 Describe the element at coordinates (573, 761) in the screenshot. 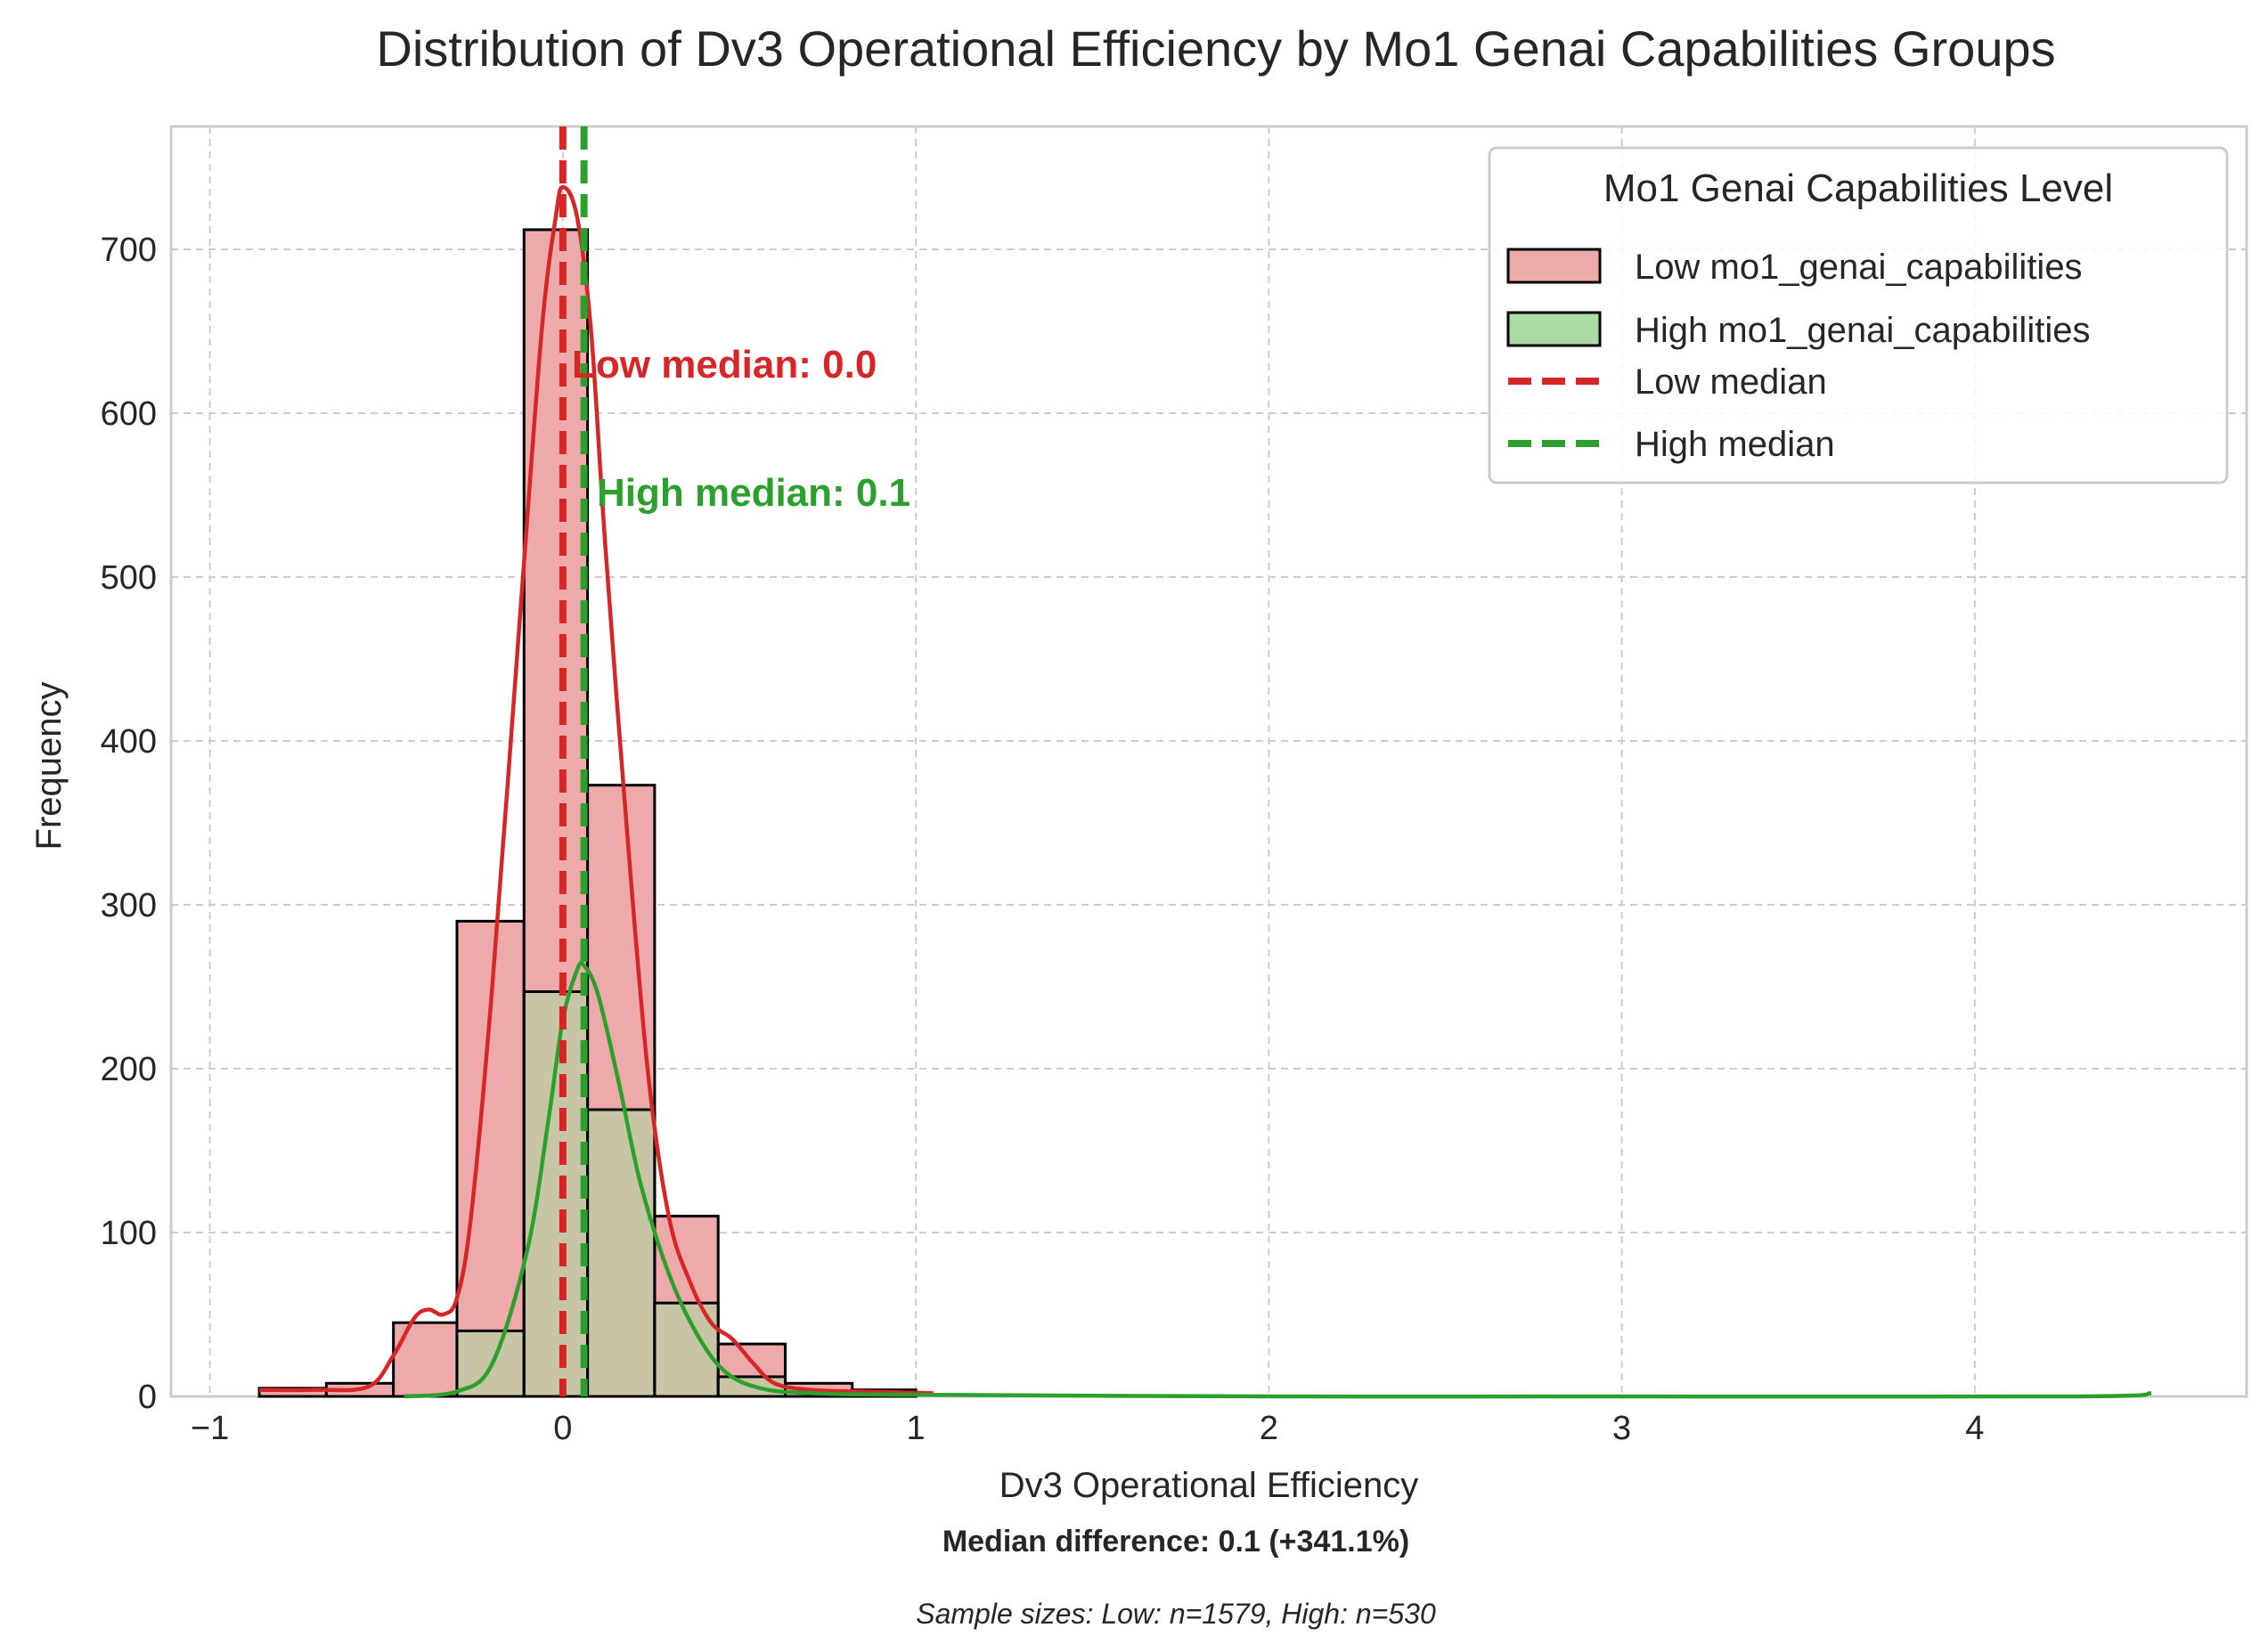

I see `median-lines` at that location.